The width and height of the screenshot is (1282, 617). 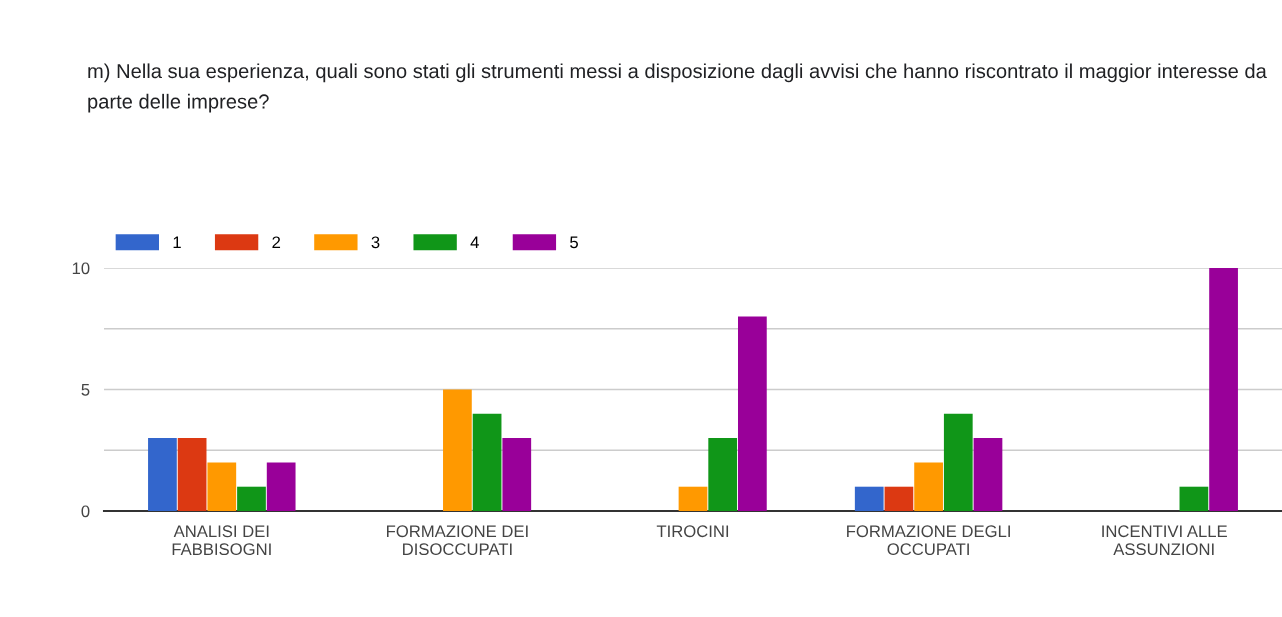 What do you see at coordinates (677, 88) in the screenshot?
I see `chart-title: m) Nella sua esperienza, quali sono stati gli strumenti messi a disposizione dagli avvisi che hanno riscontrato il maggior interesse da parte delle imprese?` at bounding box center [677, 88].